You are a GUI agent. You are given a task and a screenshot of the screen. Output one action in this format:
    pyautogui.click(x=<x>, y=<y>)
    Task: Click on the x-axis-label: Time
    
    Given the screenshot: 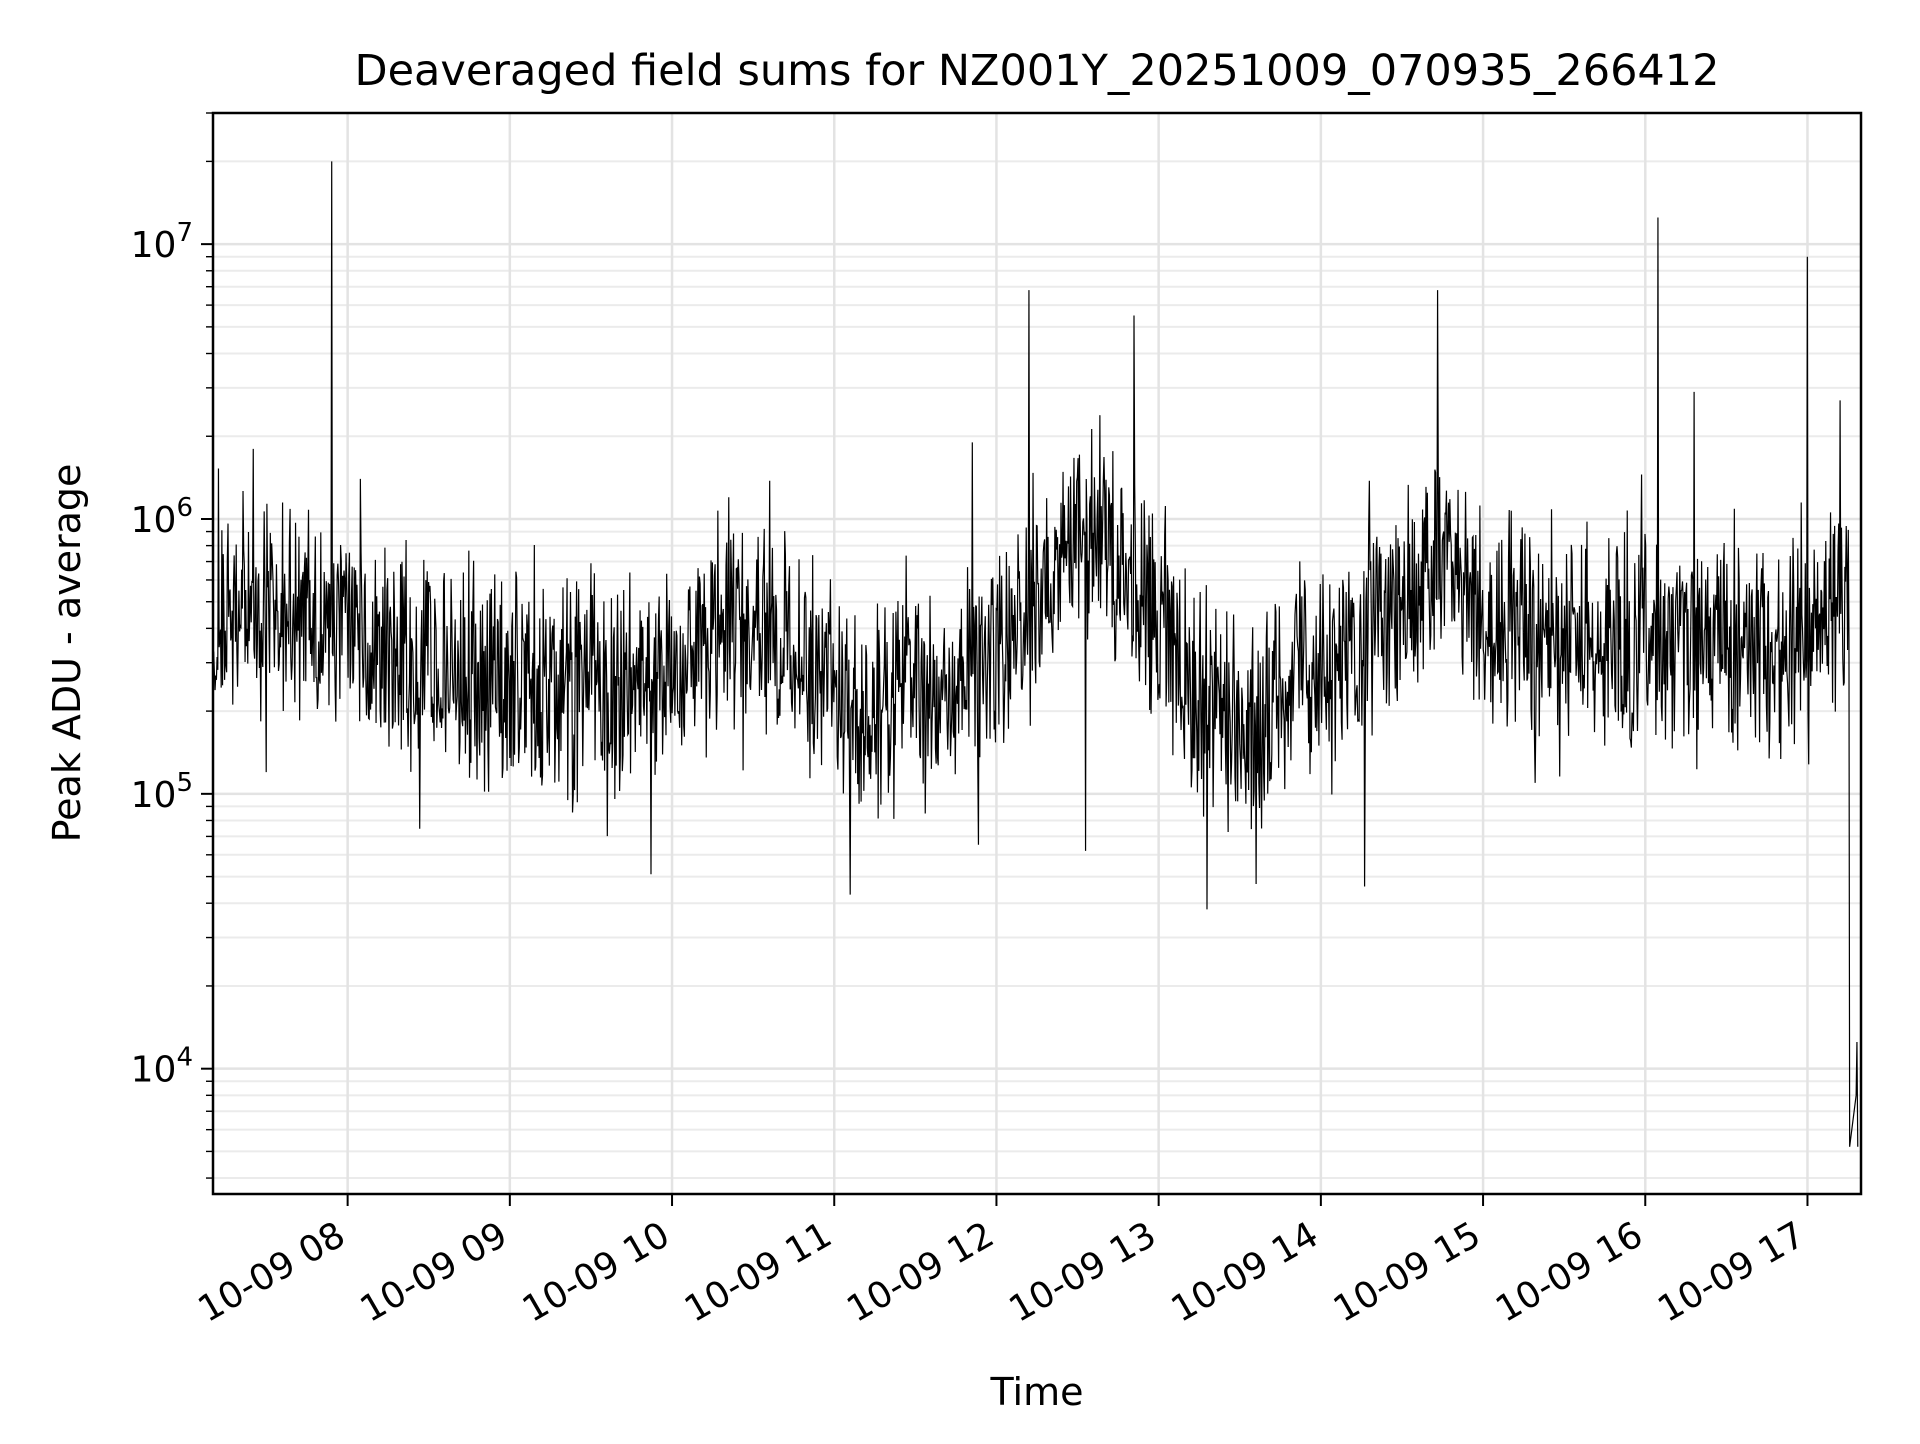 What is the action you would take?
    pyautogui.click(x=1037, y=1392)
    